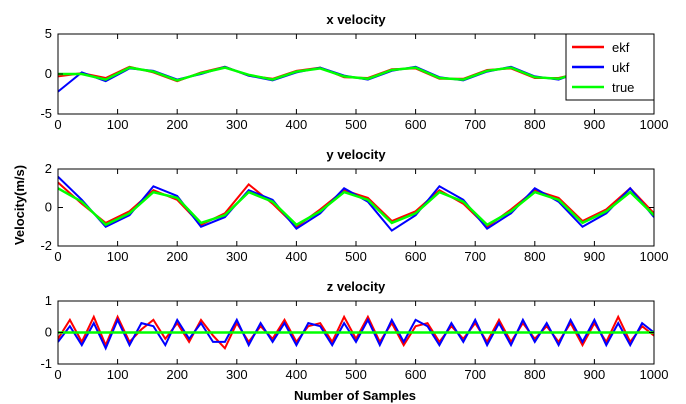  What do you see at coordinates (46, 363) in the screenshot?
I see `y-tick-label: -1` at bounding box center [46, 363].